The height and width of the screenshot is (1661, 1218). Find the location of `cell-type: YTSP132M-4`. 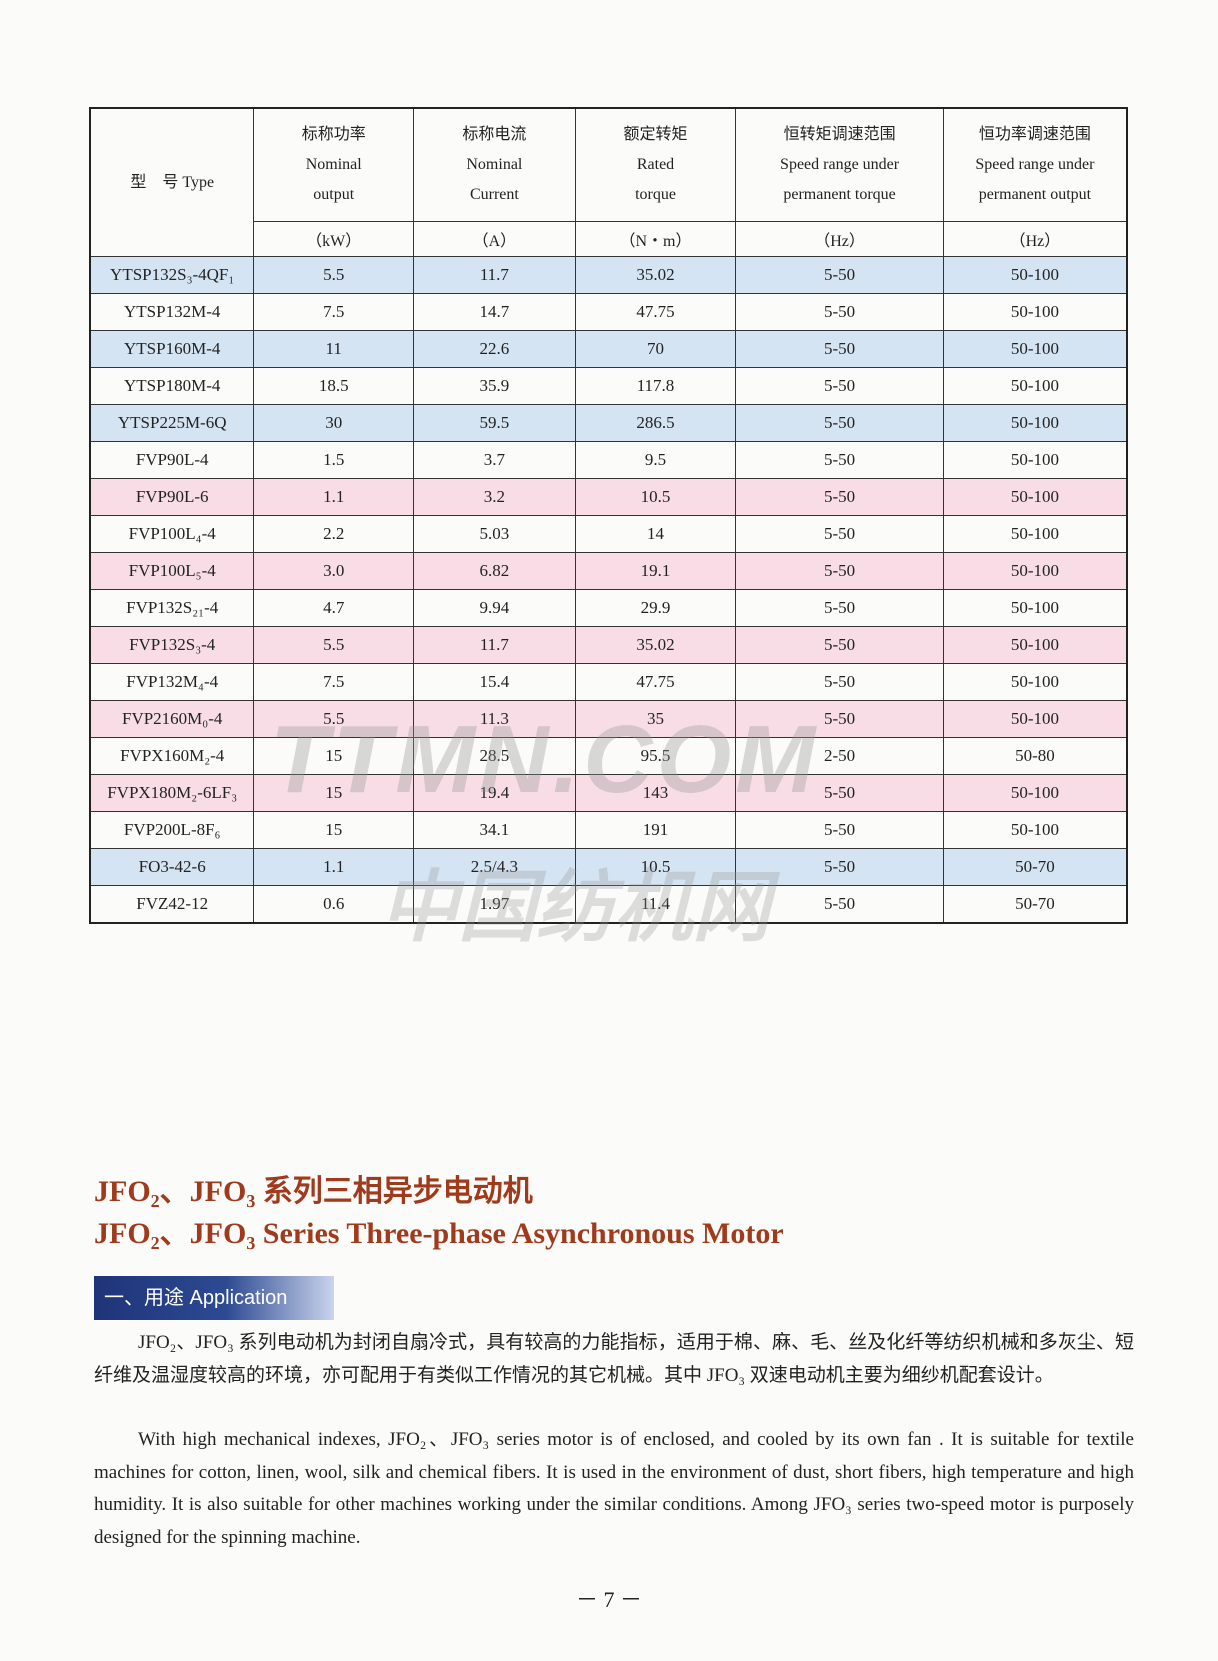

cell-type: YTSP132M-4 is located at coordinates (172, 312).